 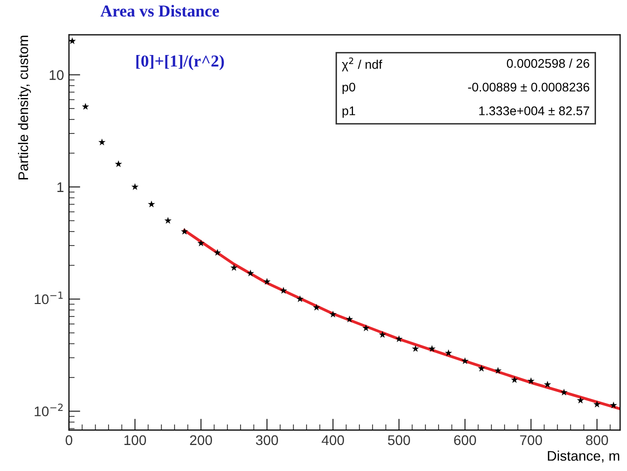 What do you see at coordinates (57, 75) in the screenshot?
I see `y-tick-label: 10` at bounding box center [57, 75].